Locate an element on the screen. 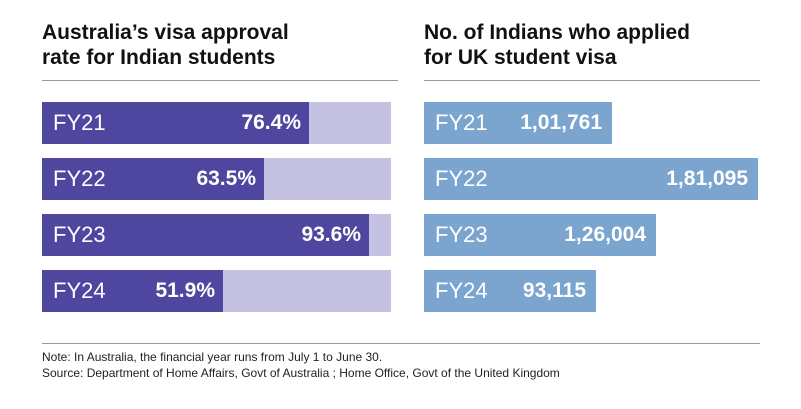 The width and height of the screenshot is (801, 409). uk-bar-value-label: 1,26,004 is located at coordinates (605, 234).